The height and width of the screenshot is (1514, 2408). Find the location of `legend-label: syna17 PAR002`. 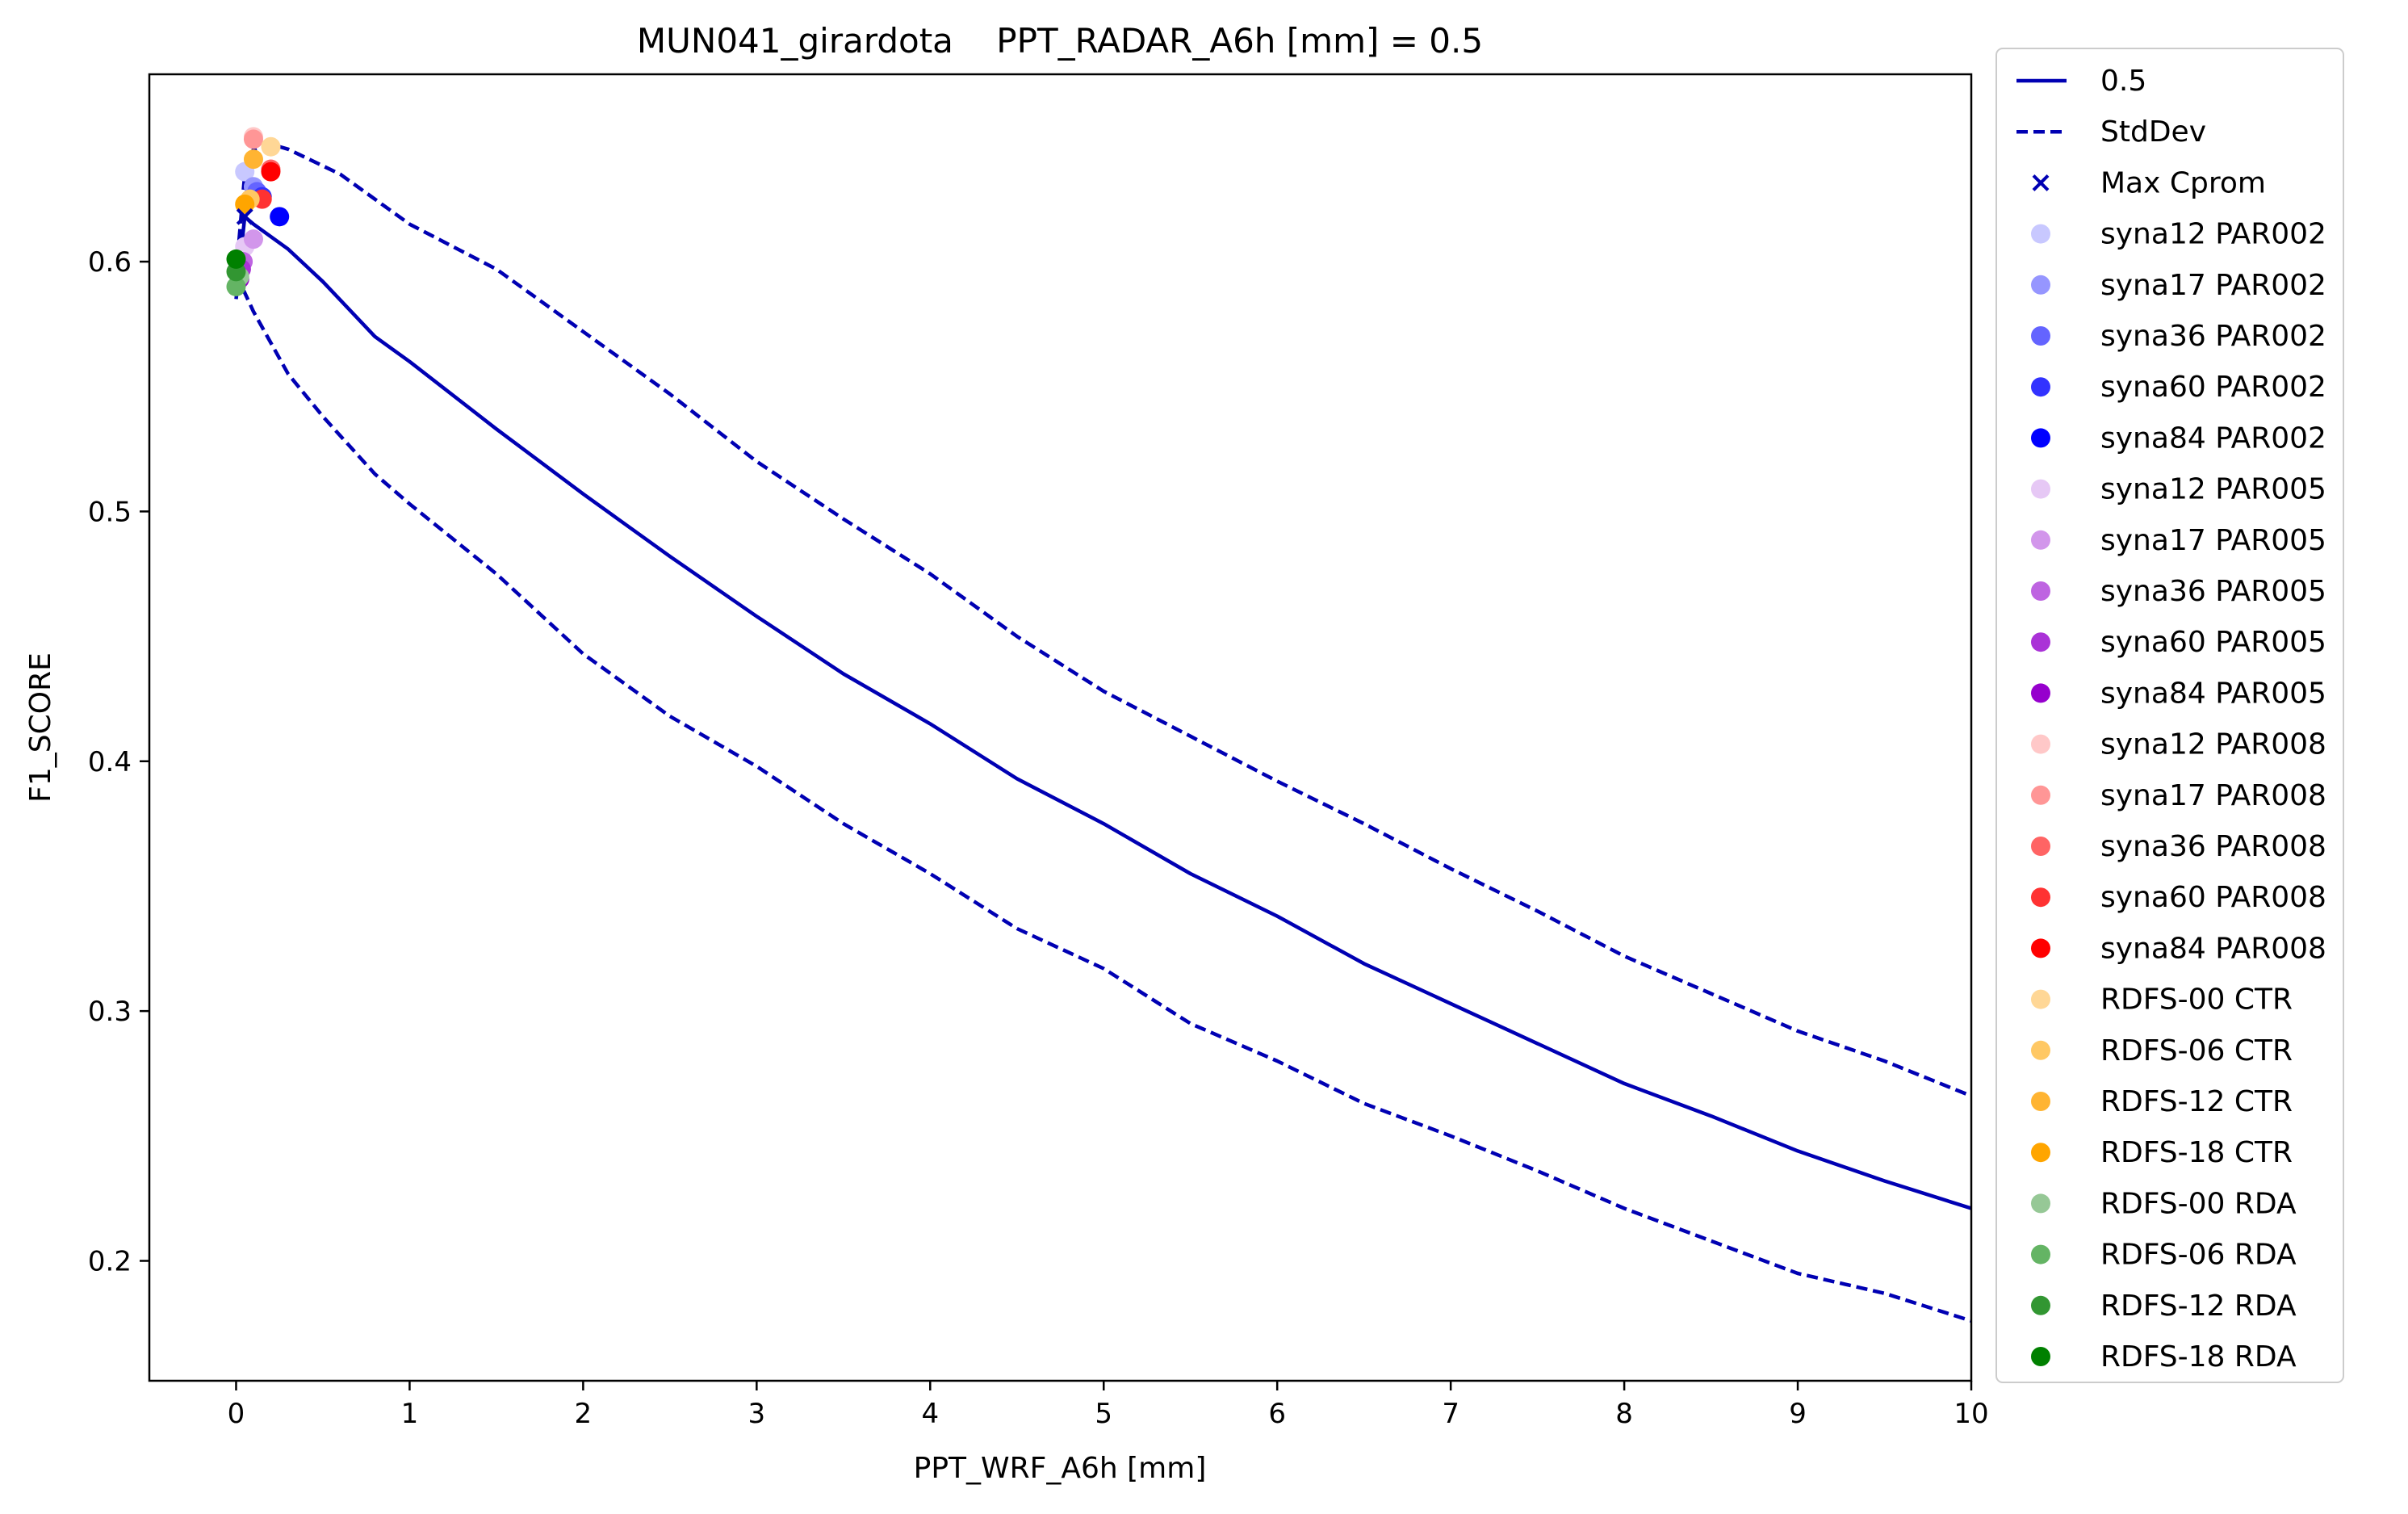

legend-label: syna17 PAR002 is located at coordinates (2213, 285).